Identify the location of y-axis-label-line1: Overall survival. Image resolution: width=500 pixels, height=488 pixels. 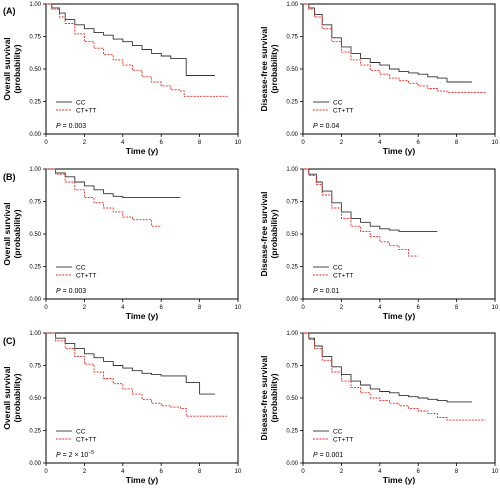
(7, 68).